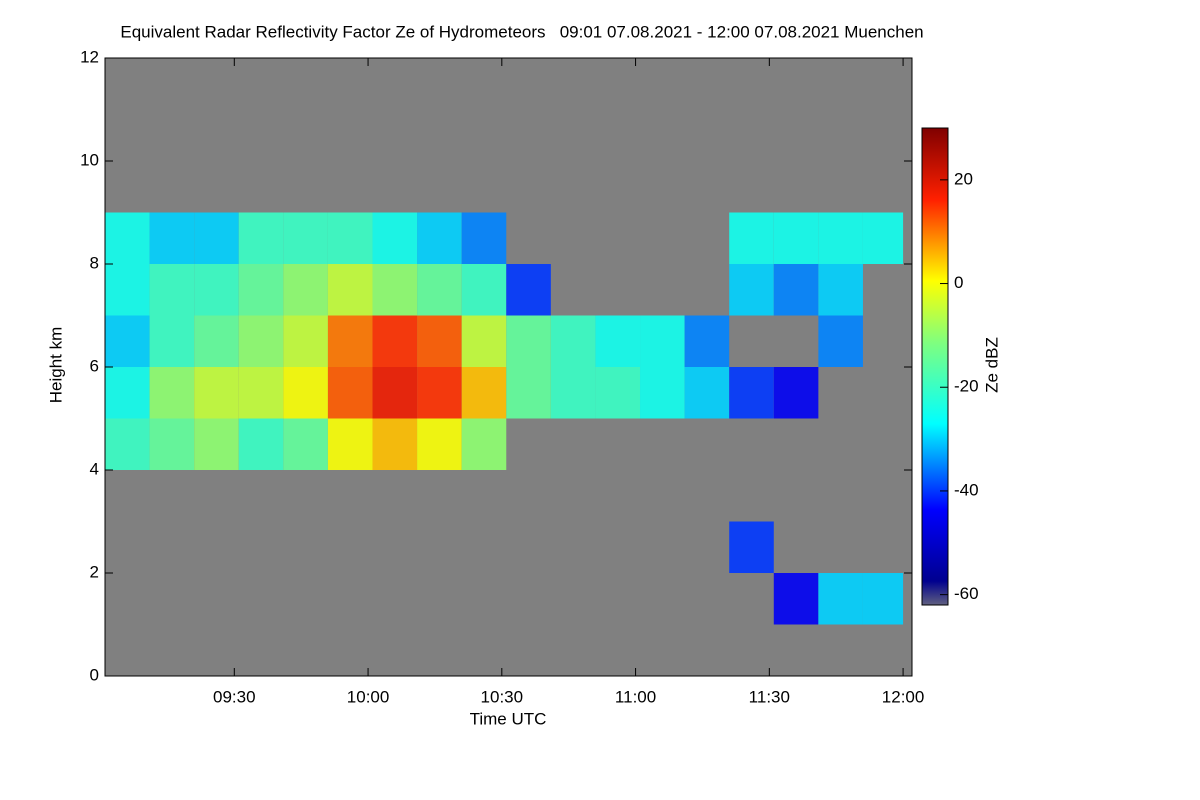 Image resolution: width=1200 pixels, height=800 pixels. I want to click on colorbar, so click(935, 366).